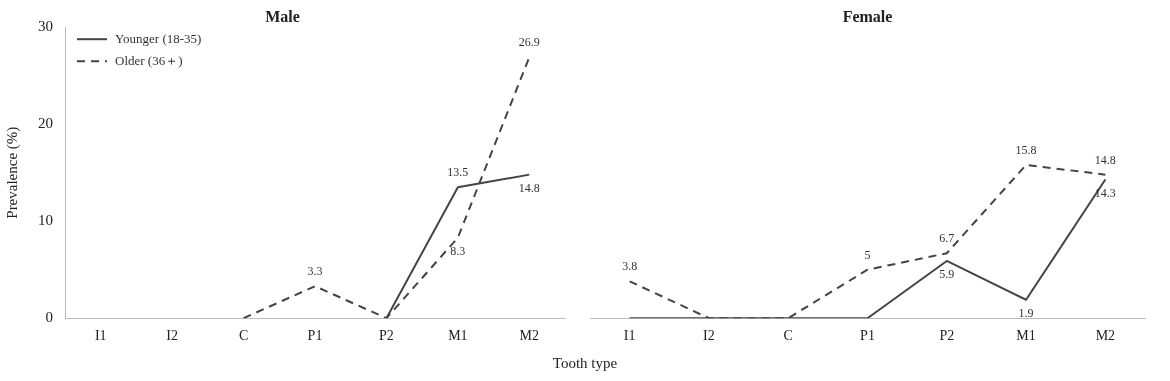  Describe the element at coordinates (45, 220) in the screenshot. I see `y-tick-label: 10` at that location.